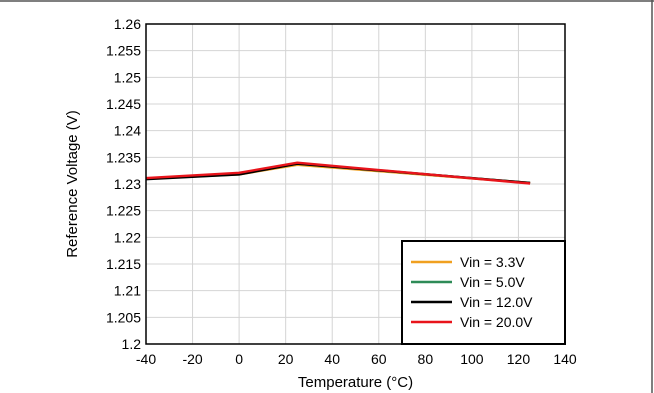 Image resolution: width=654 pixels, height=393 pixels. I want to click on x-tick-labels: -40 -20 0 20 40 60 80 100 120 140, so click(356, 359).